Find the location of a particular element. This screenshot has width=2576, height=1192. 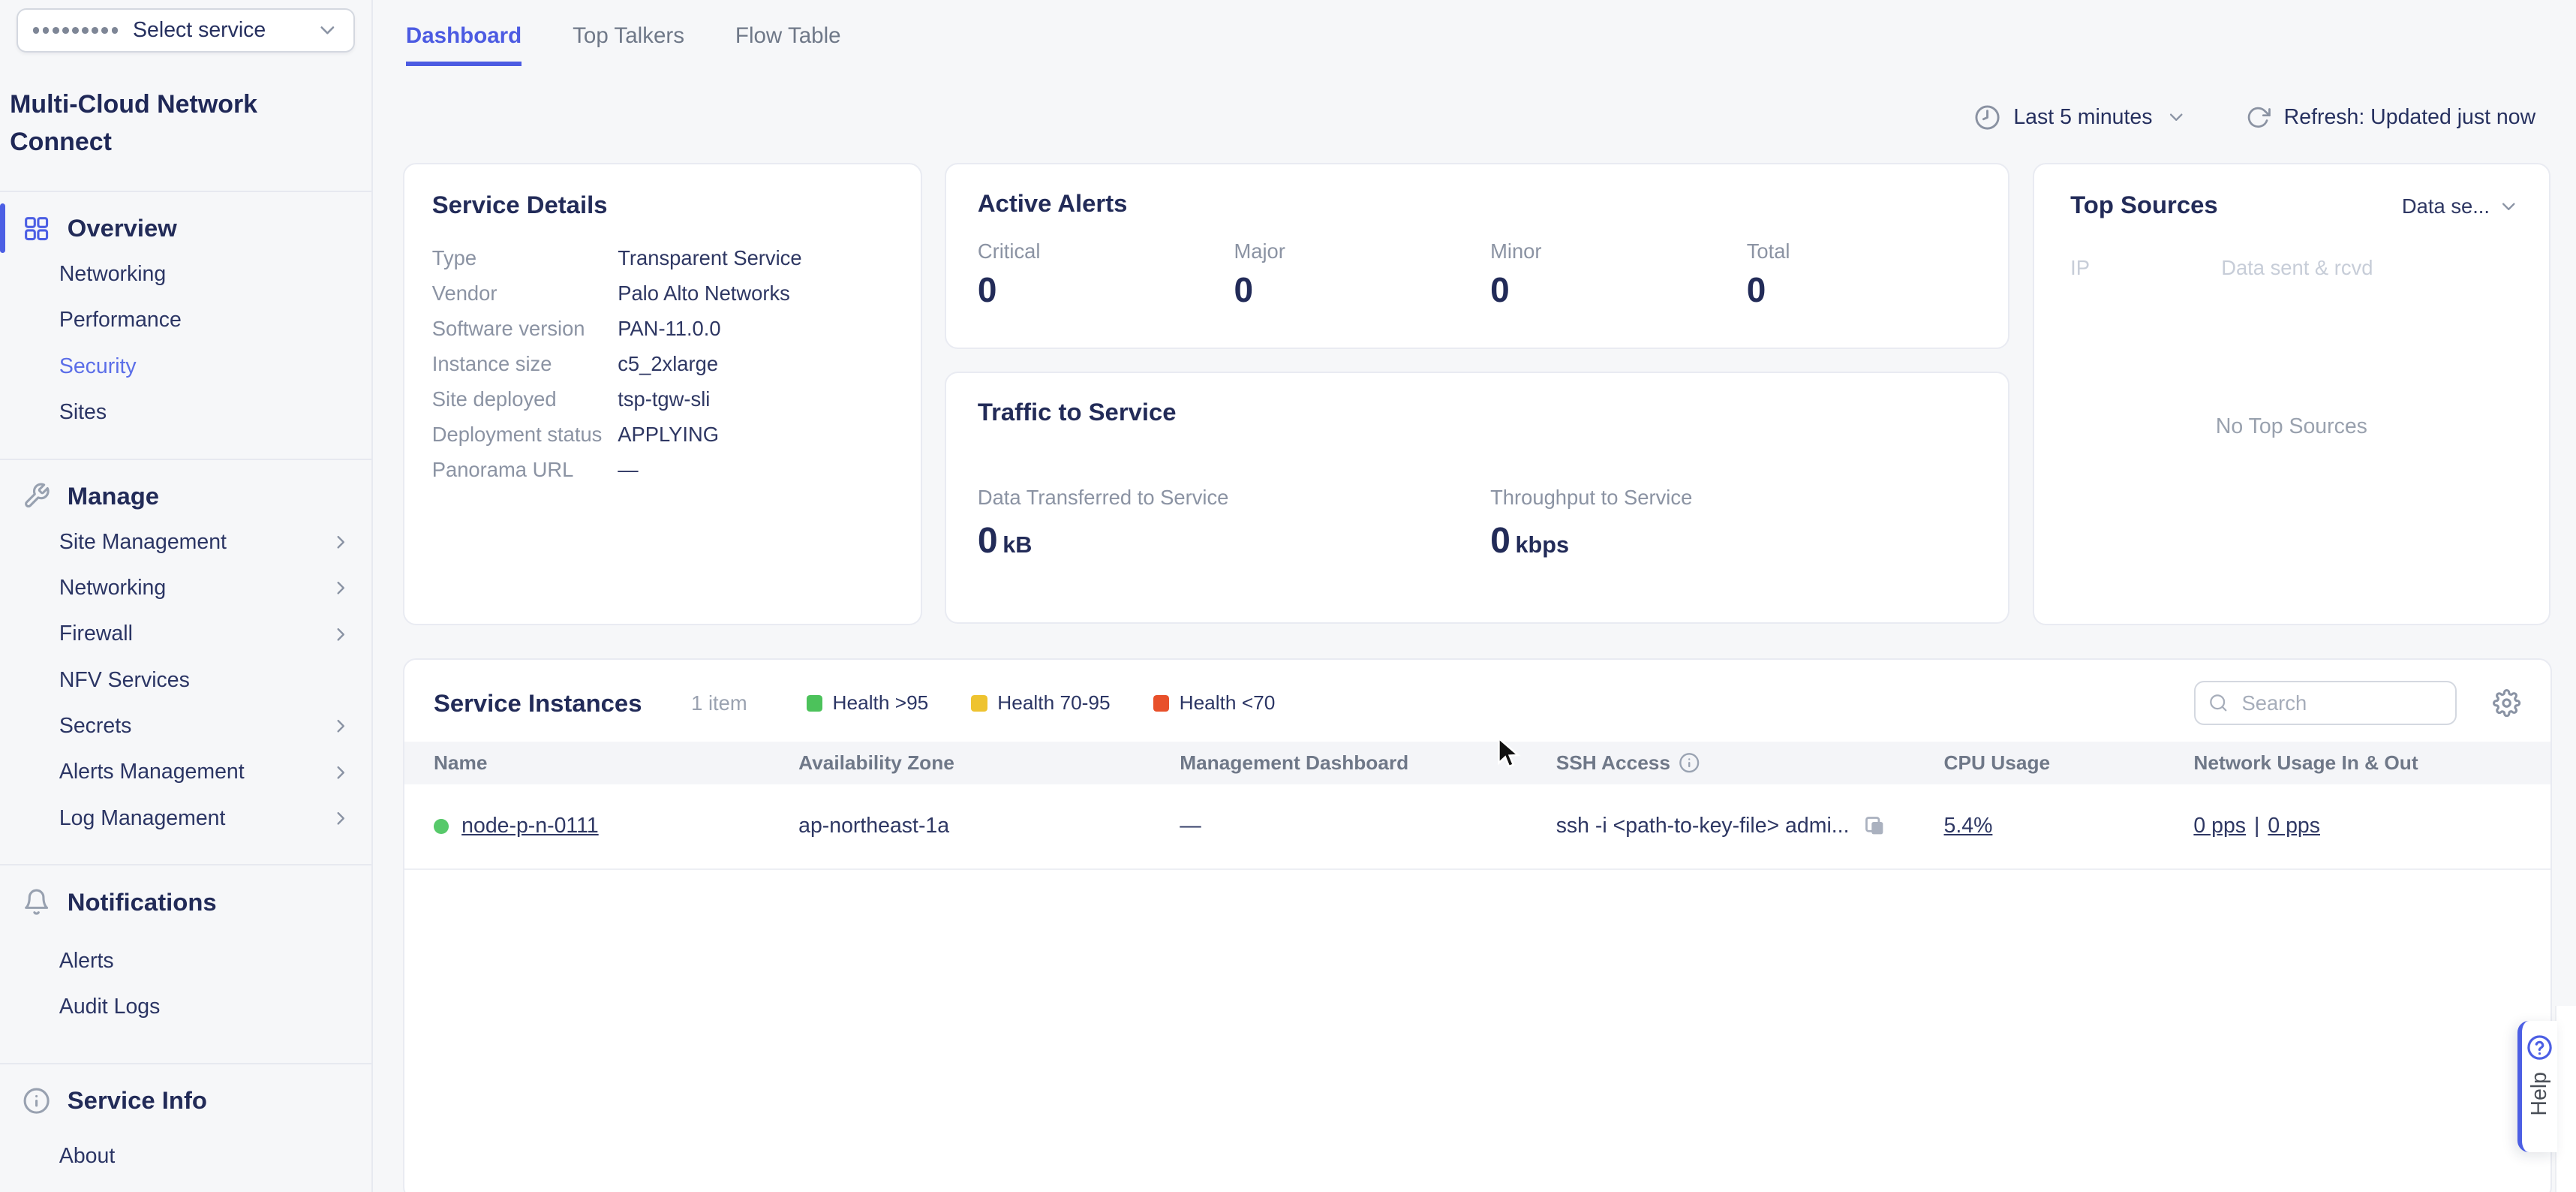

column-ssh-access: SSH Access is located at coordinates (1750, 763).